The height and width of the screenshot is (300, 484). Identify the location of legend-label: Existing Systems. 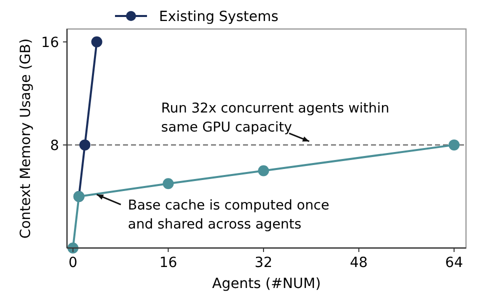
(218, 17).